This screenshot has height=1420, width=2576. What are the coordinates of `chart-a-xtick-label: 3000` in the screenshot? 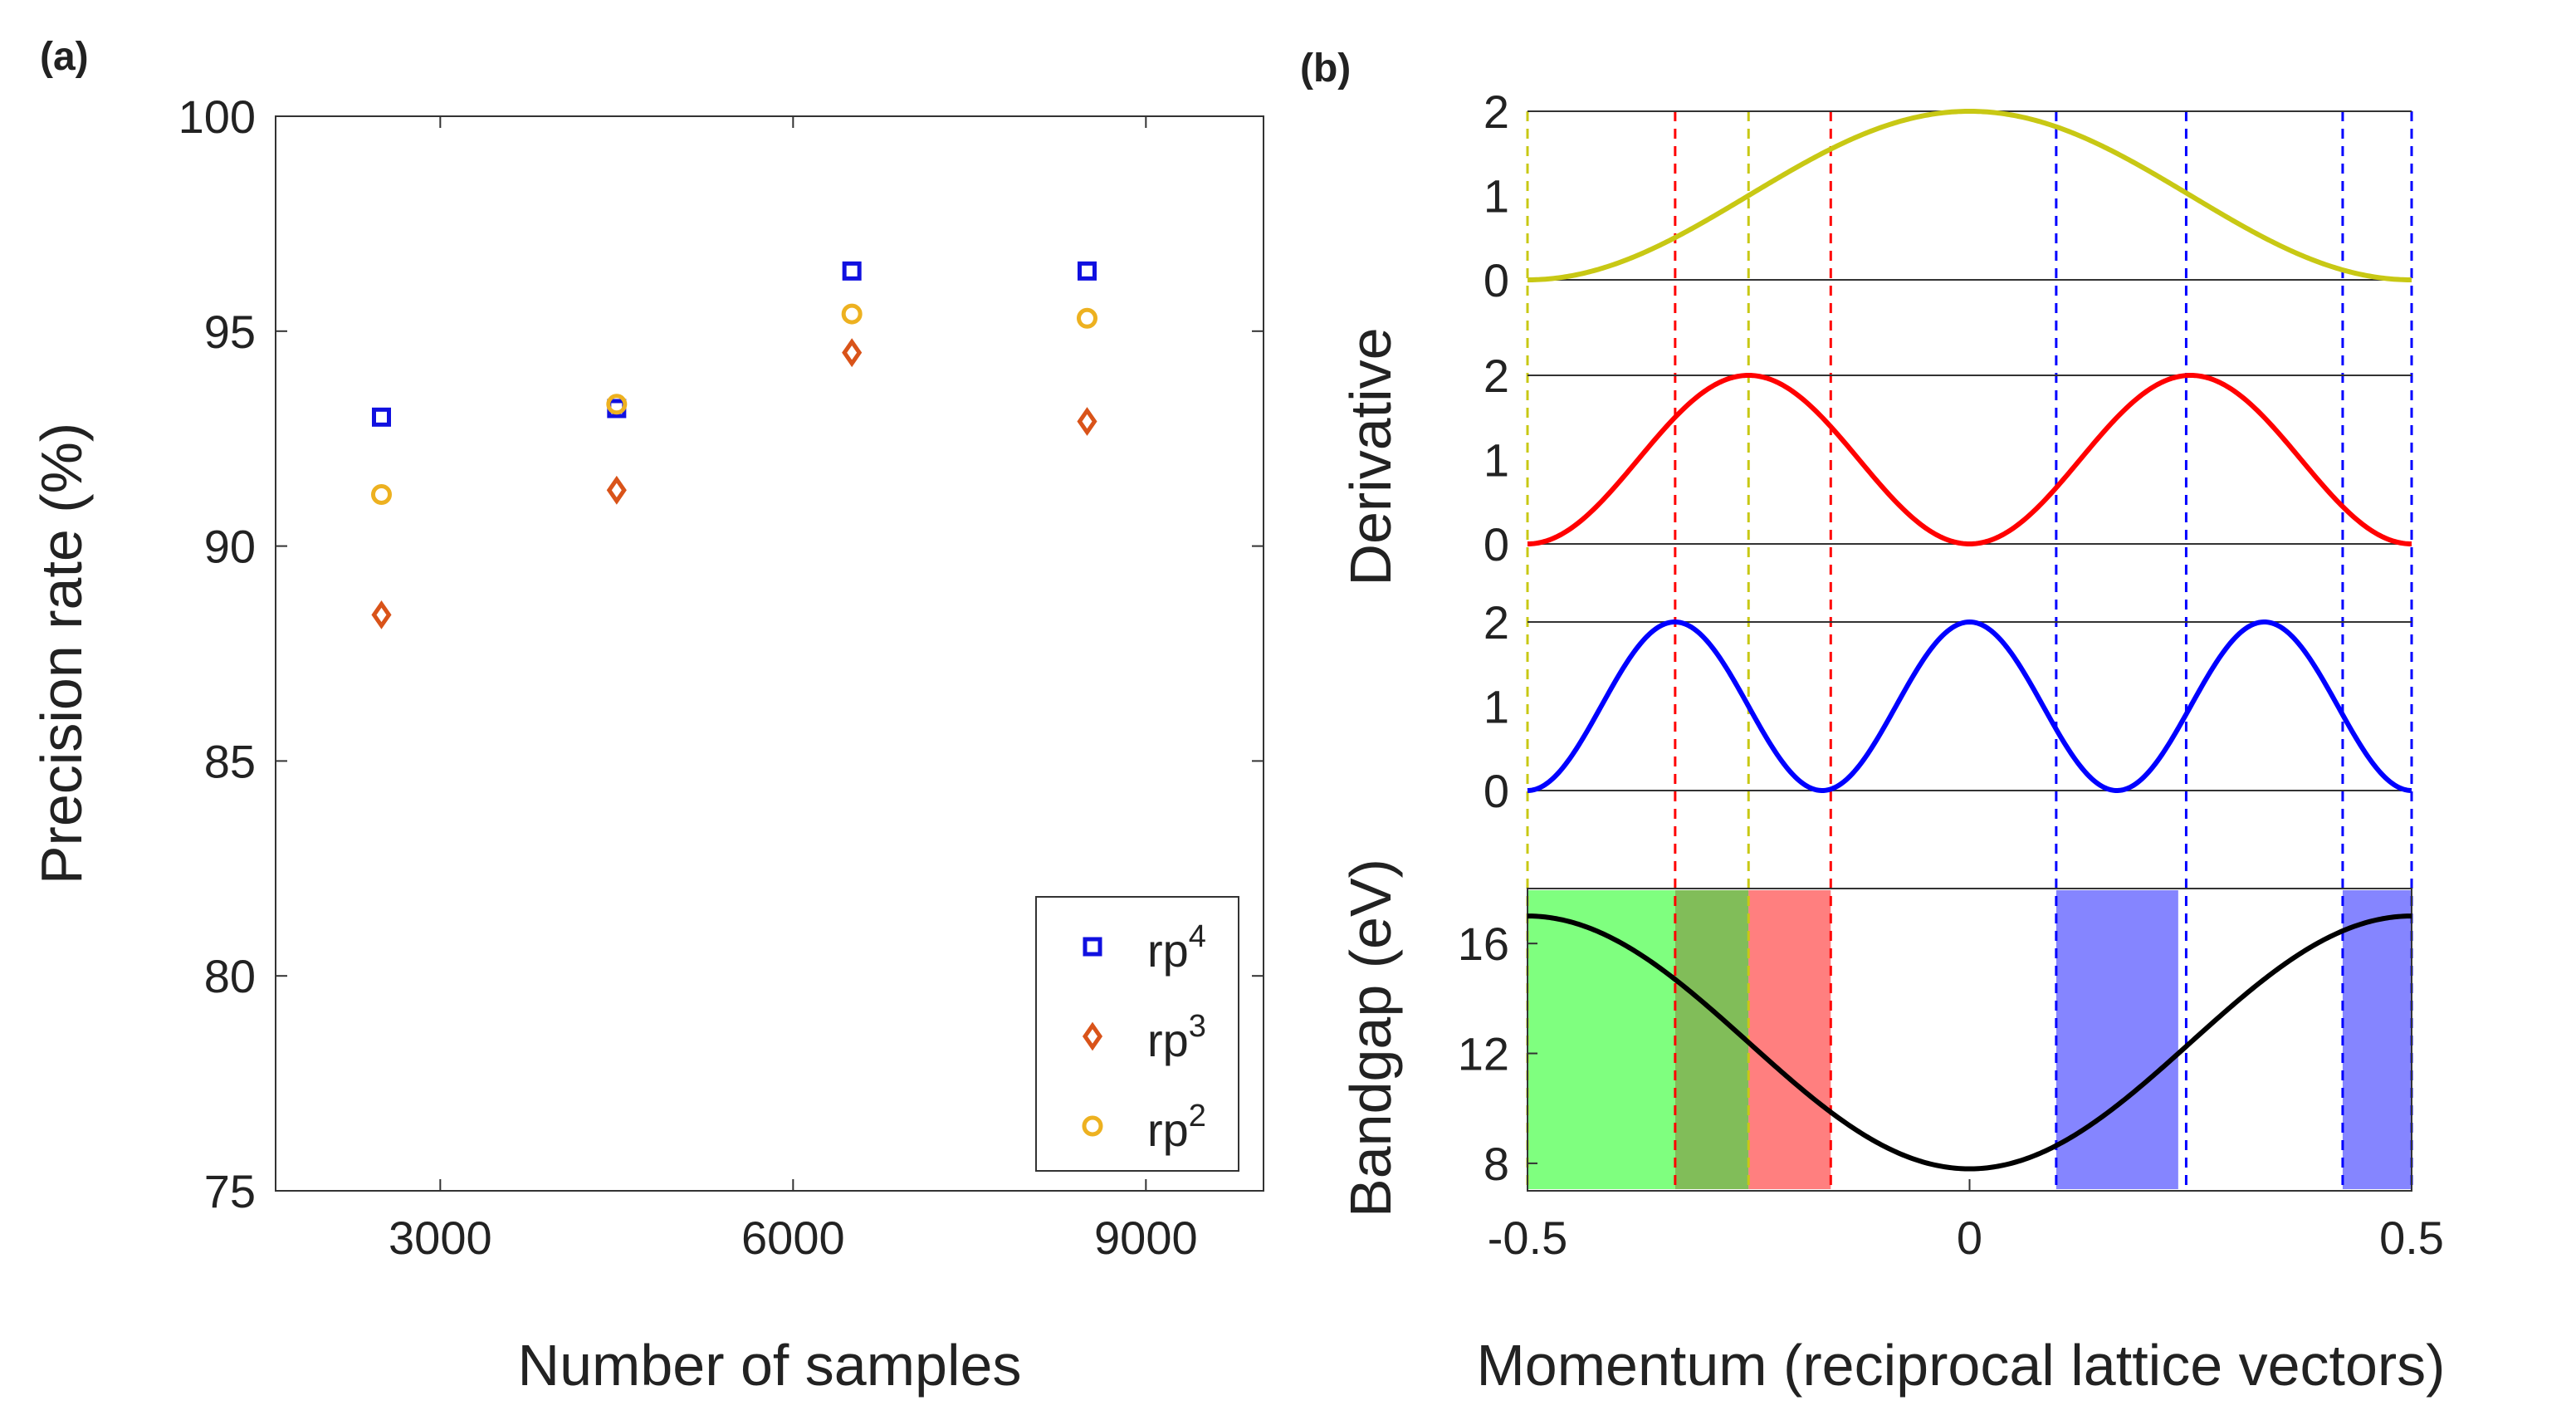 It's located at (440, 1238).